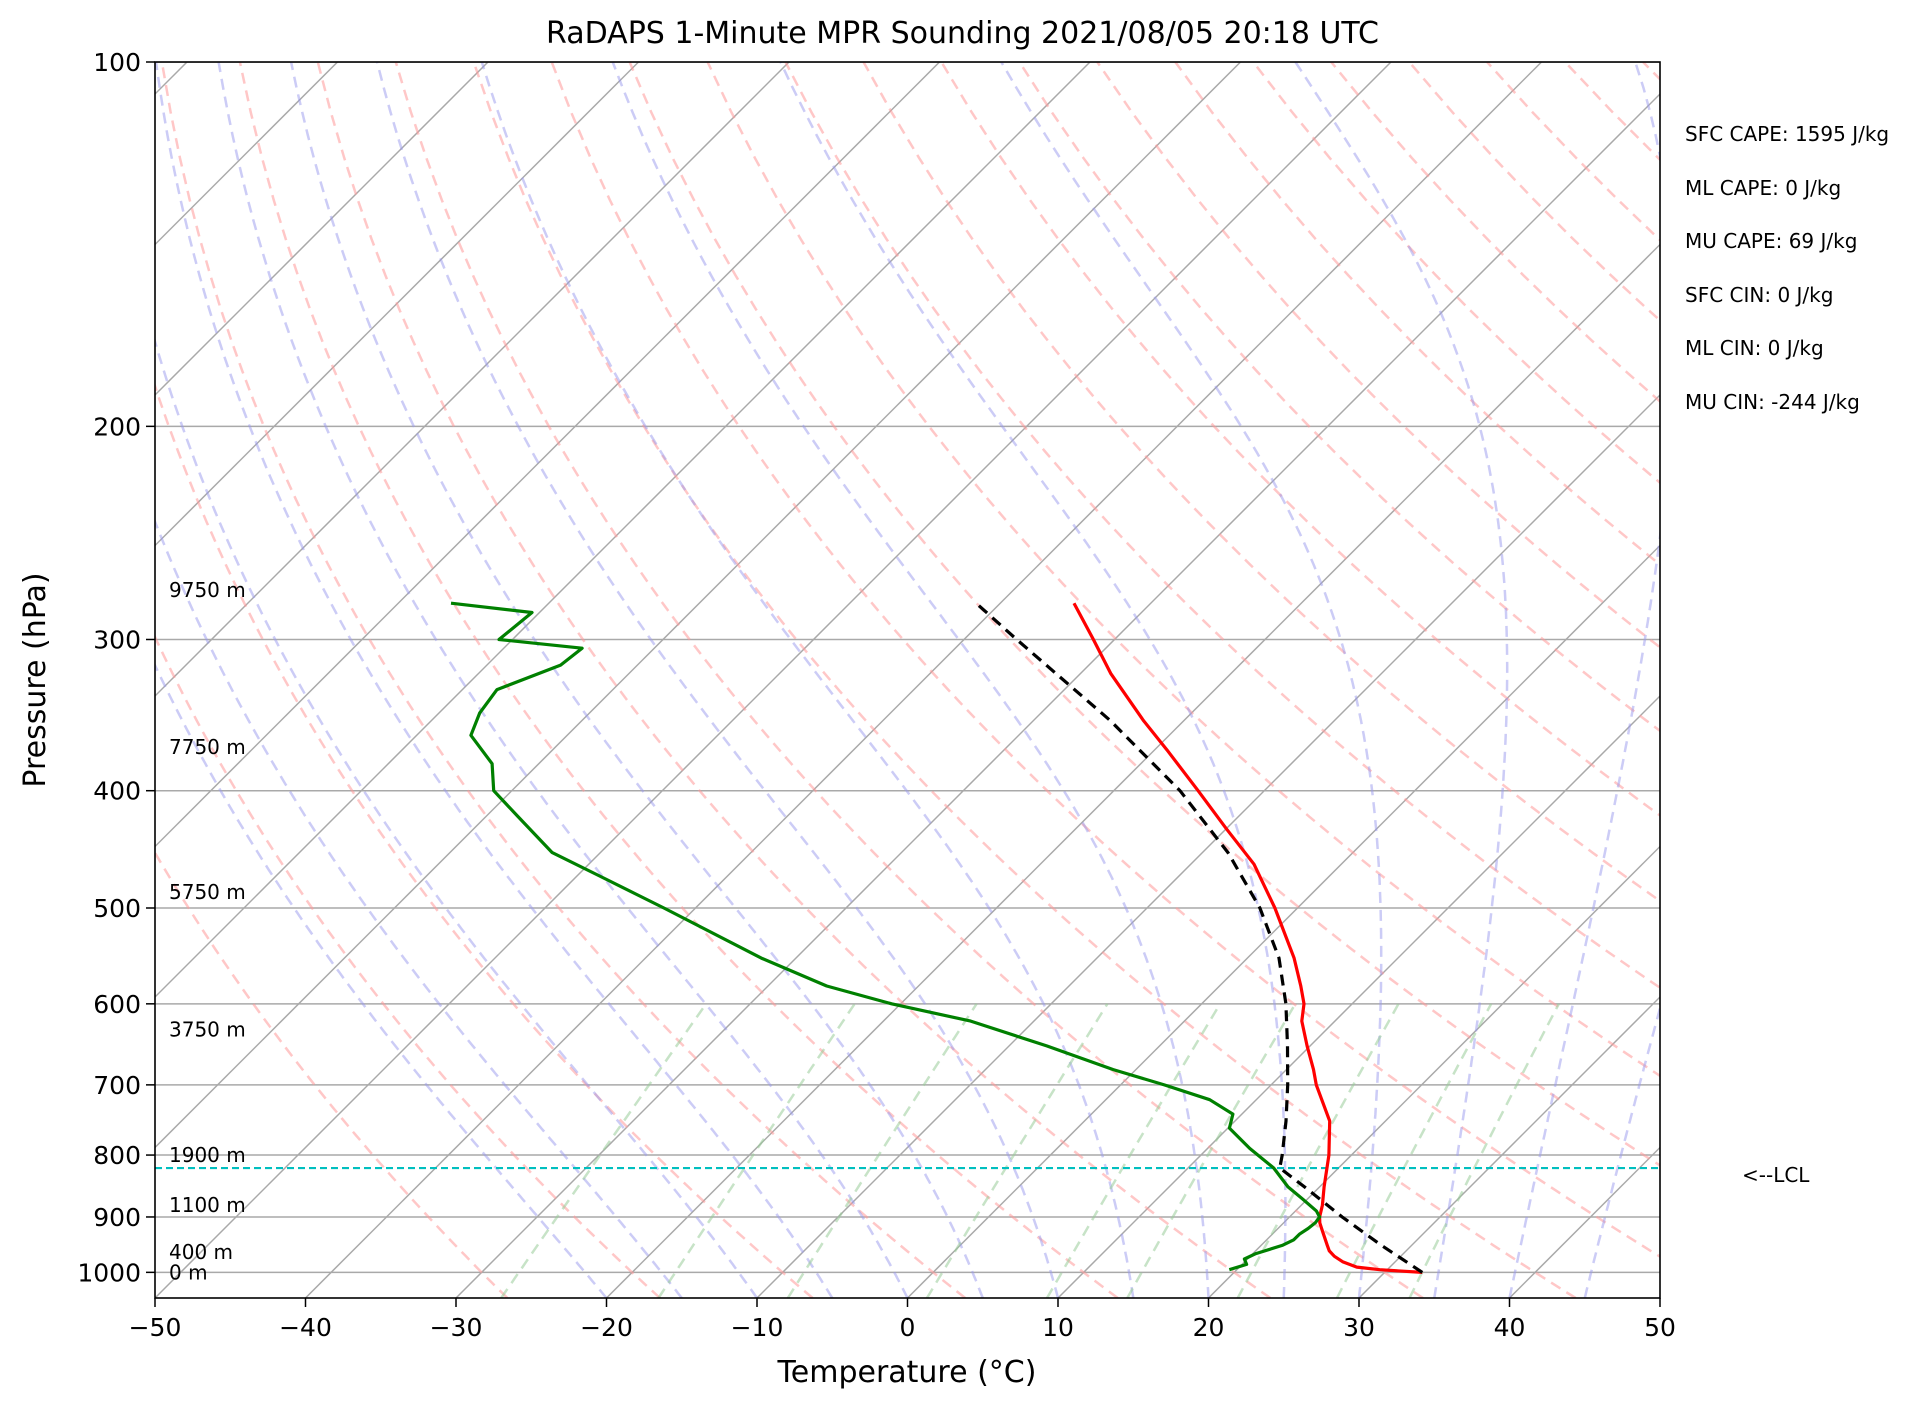 This screenshot has width=1925, height=1406. I want to click on stat-sfc-cin: SFC CIN: 0 J/kg, so click(1759, 294).